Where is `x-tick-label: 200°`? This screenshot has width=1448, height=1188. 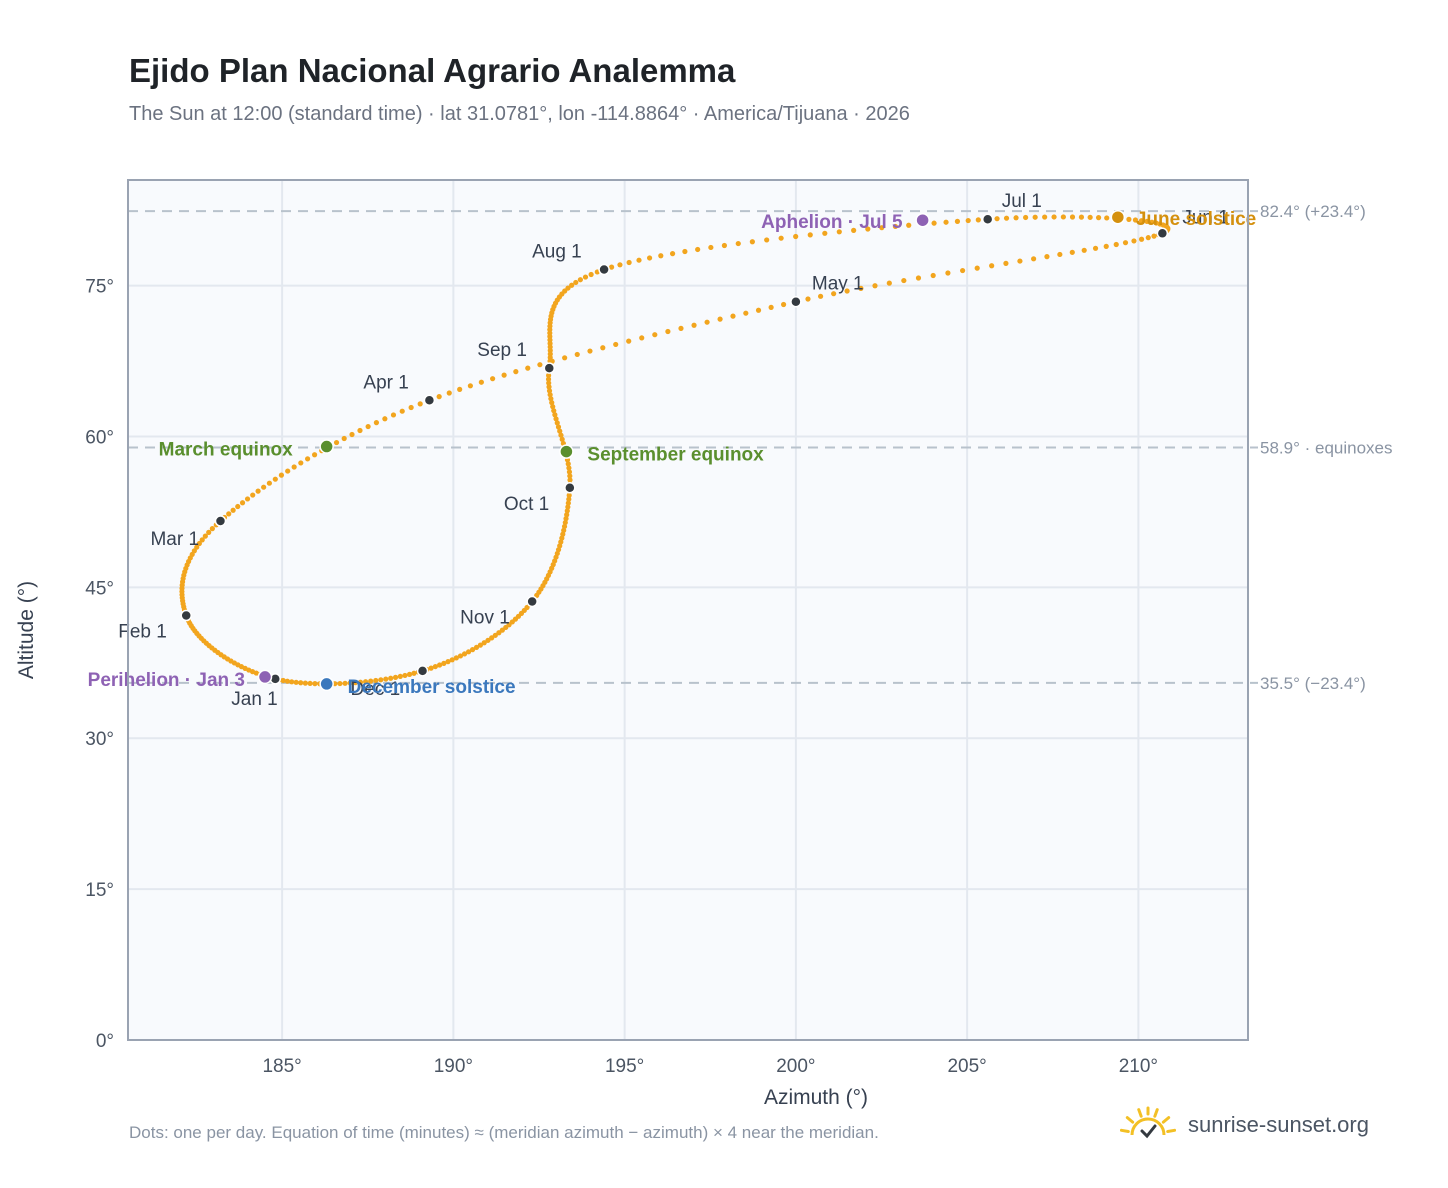 x-tick-label: 200° is located at coordinates (795, 1066).